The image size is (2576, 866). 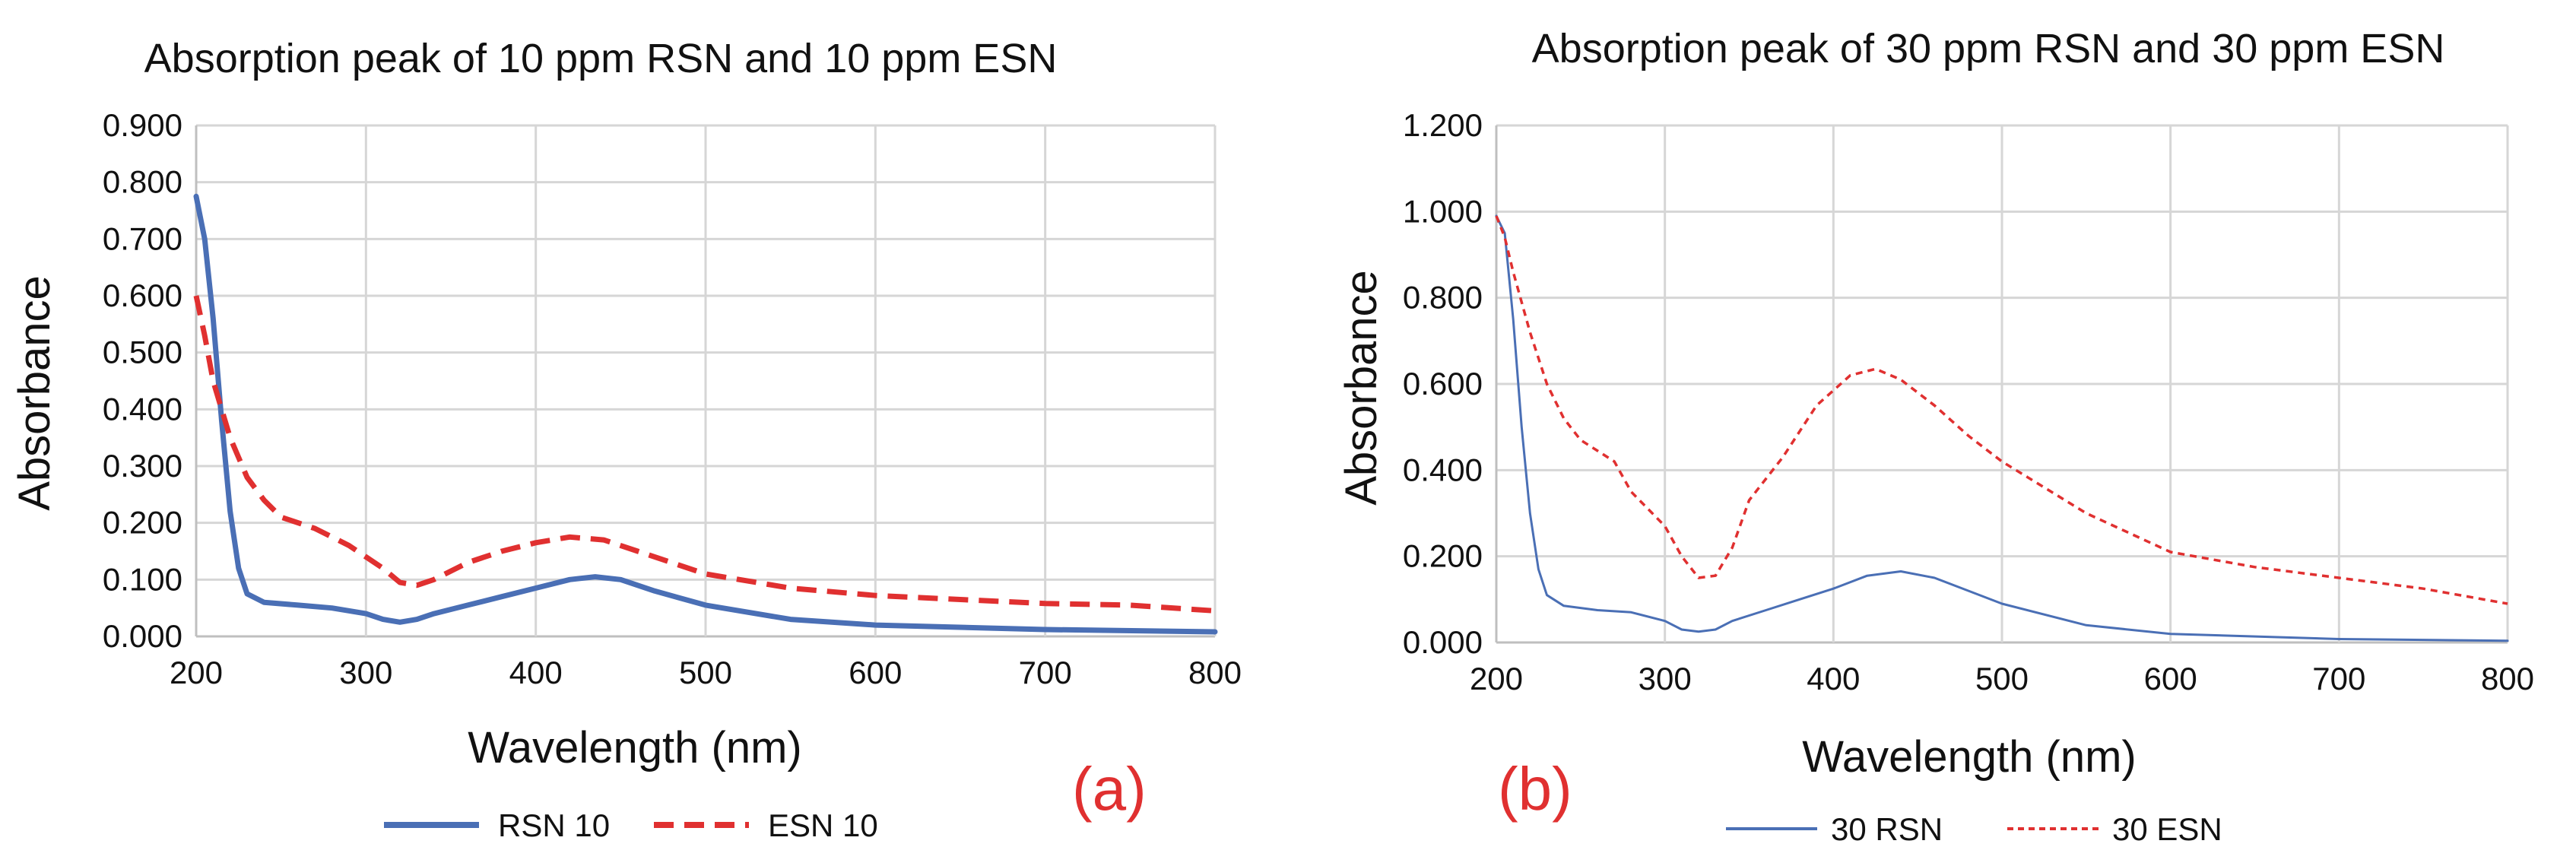 What do you see at coordinates (1443, 211) in the screenshot?
I see `y-tick-label: 1.000` at bounding box center [1443, 211].